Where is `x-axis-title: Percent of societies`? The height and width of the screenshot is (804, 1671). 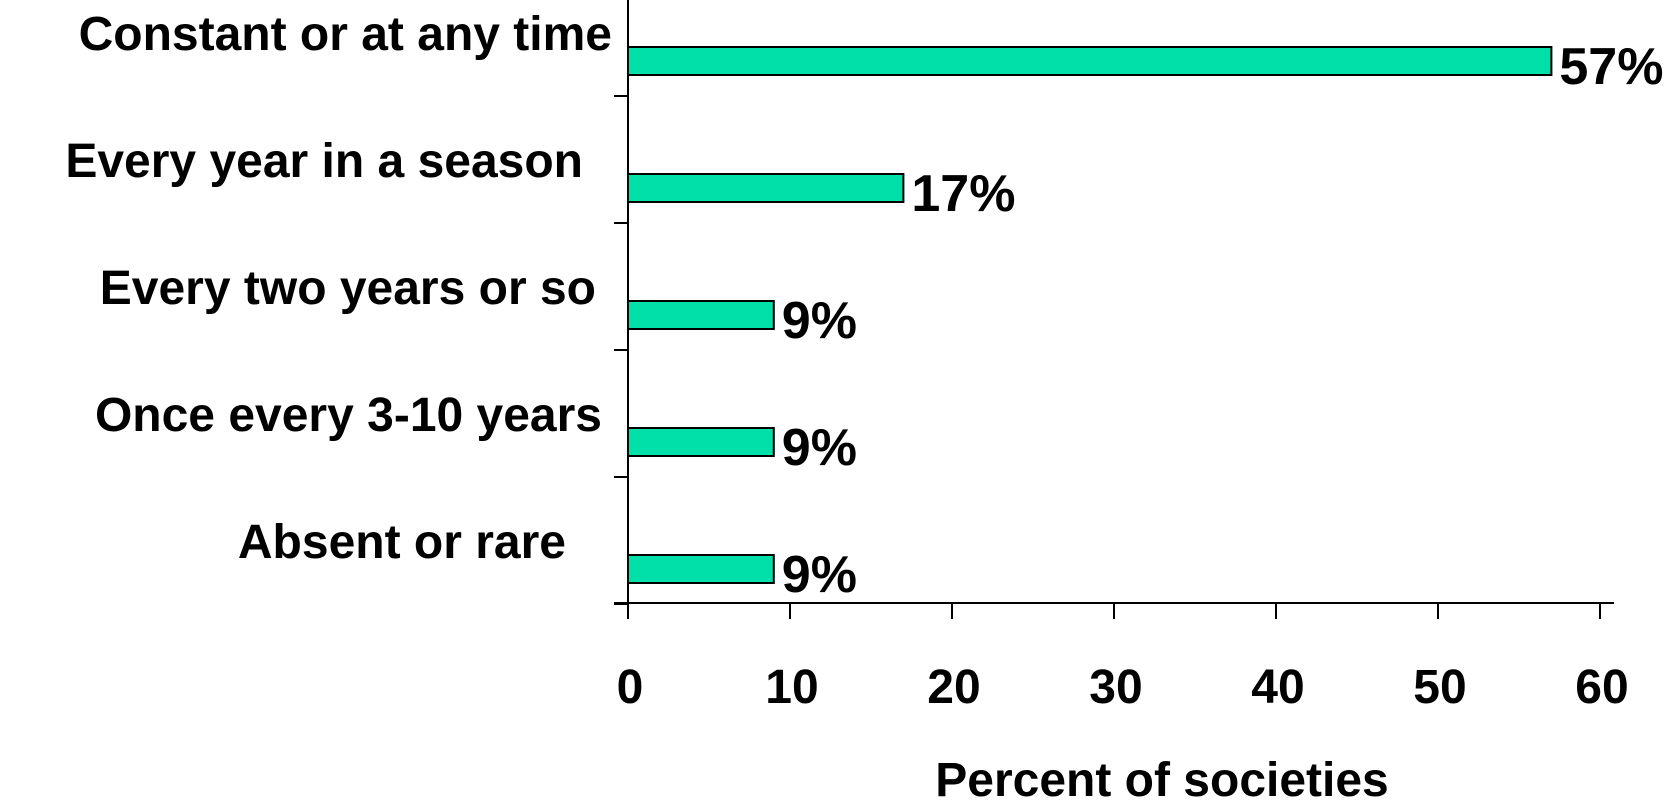
x-axis-title: Percent of societies is located at coordinates (1162, 776).